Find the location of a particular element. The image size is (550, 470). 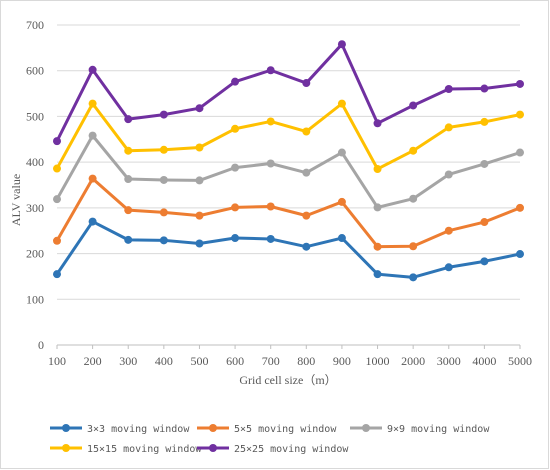

legend-item-1: 5×5 moving window is located at coordinates (267, 429).